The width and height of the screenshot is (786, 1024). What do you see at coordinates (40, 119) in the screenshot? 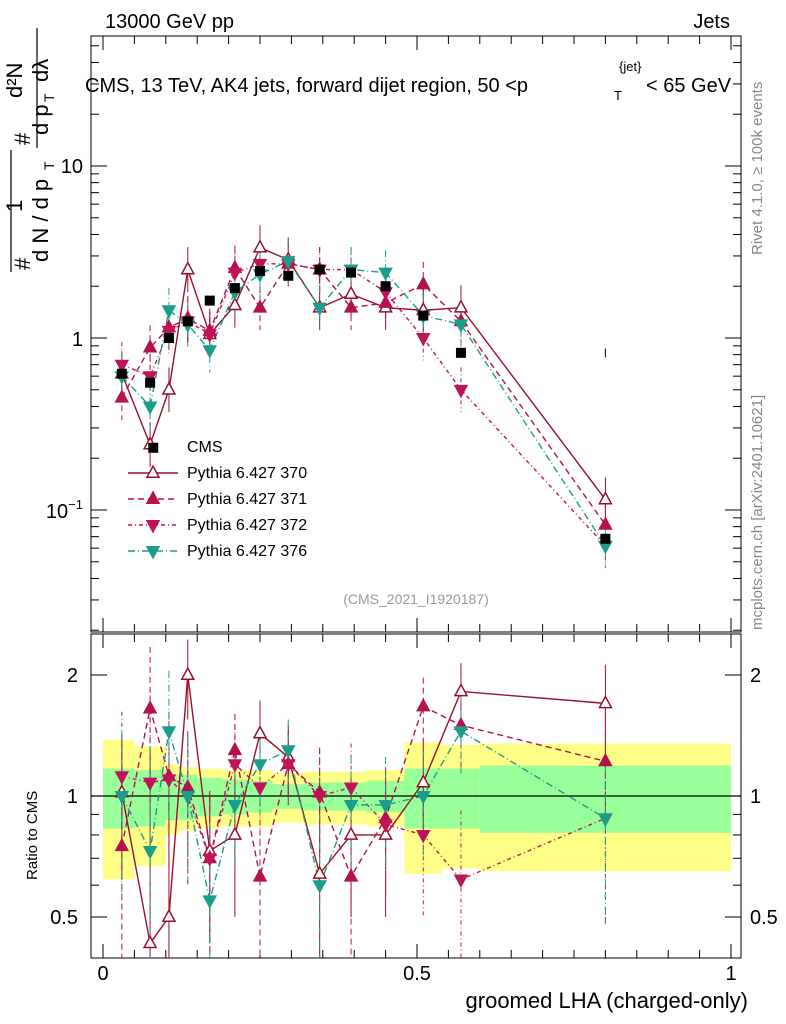
I see `ylabel-dpt: d p` at bounding box center [40, 119].